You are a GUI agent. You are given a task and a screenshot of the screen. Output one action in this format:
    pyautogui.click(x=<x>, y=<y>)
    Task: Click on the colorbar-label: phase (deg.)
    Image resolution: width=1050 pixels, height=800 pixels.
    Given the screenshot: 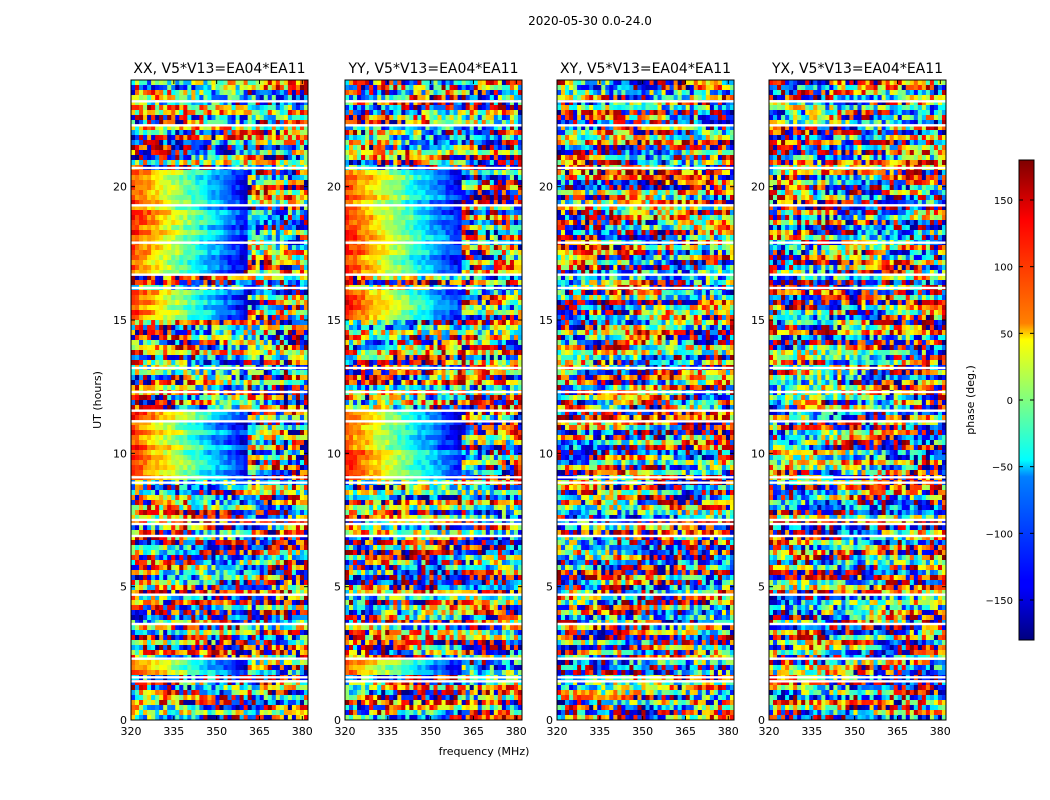 What is the action you would take?
    pyautogui.click(x=970, y=400)
    